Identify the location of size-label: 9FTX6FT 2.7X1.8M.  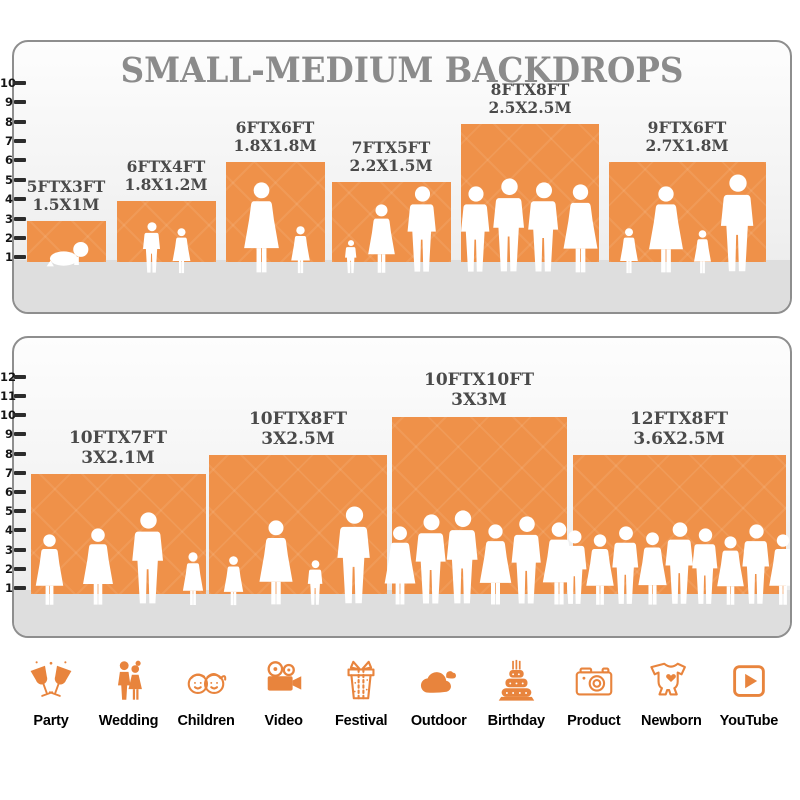
(686, 137).